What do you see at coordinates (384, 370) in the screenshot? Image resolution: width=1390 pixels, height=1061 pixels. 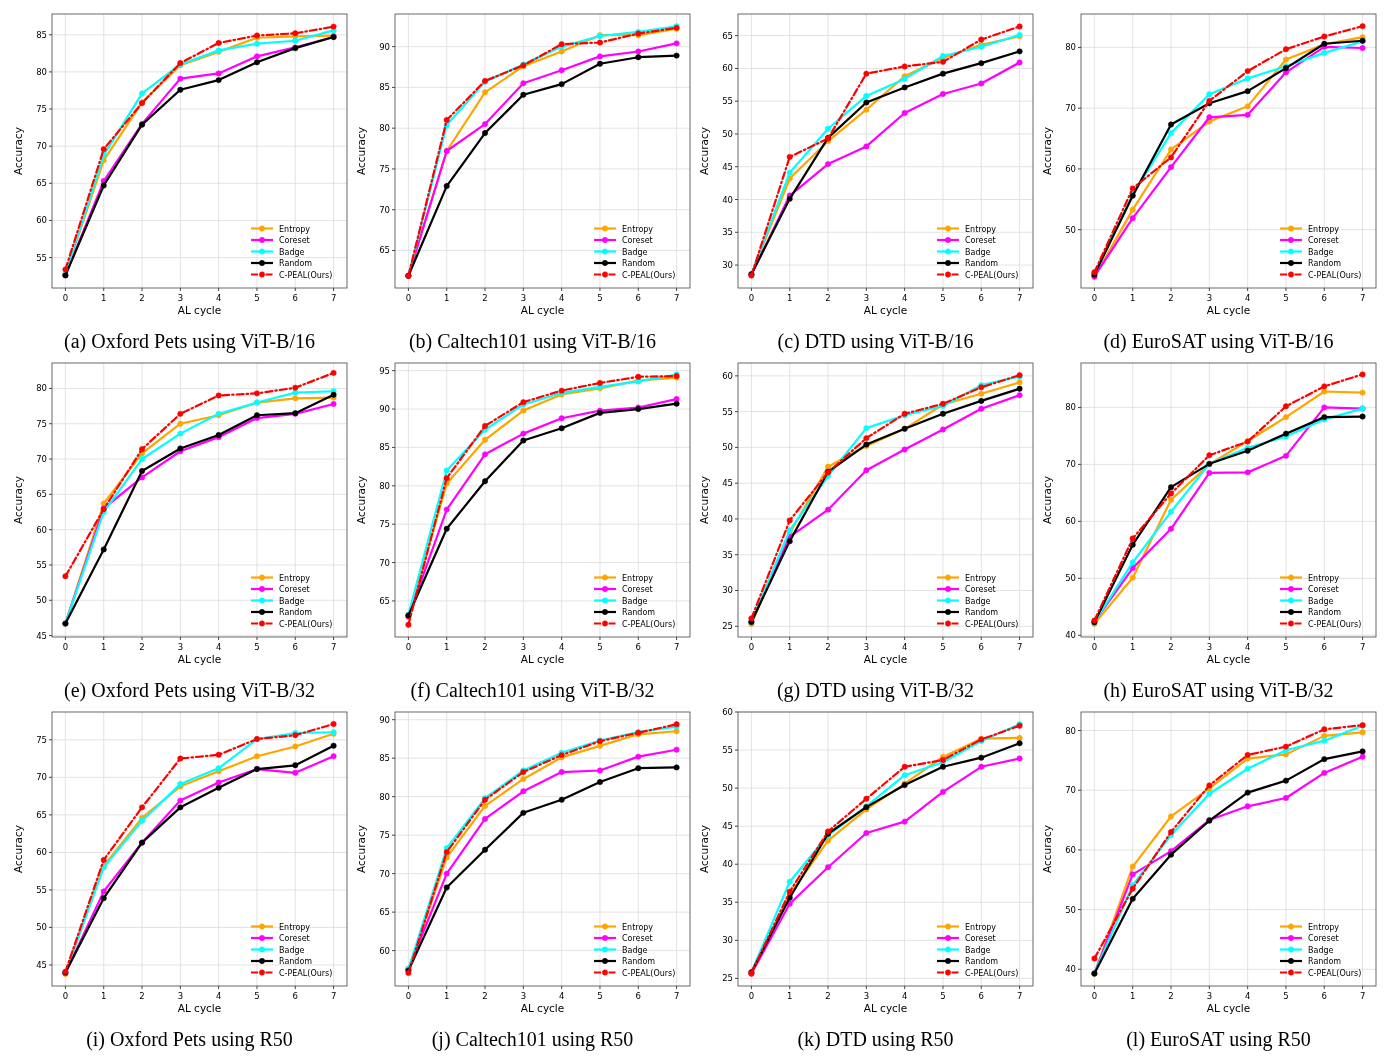 I see `y-tick-label: 95` at bounding box center [384, 370].